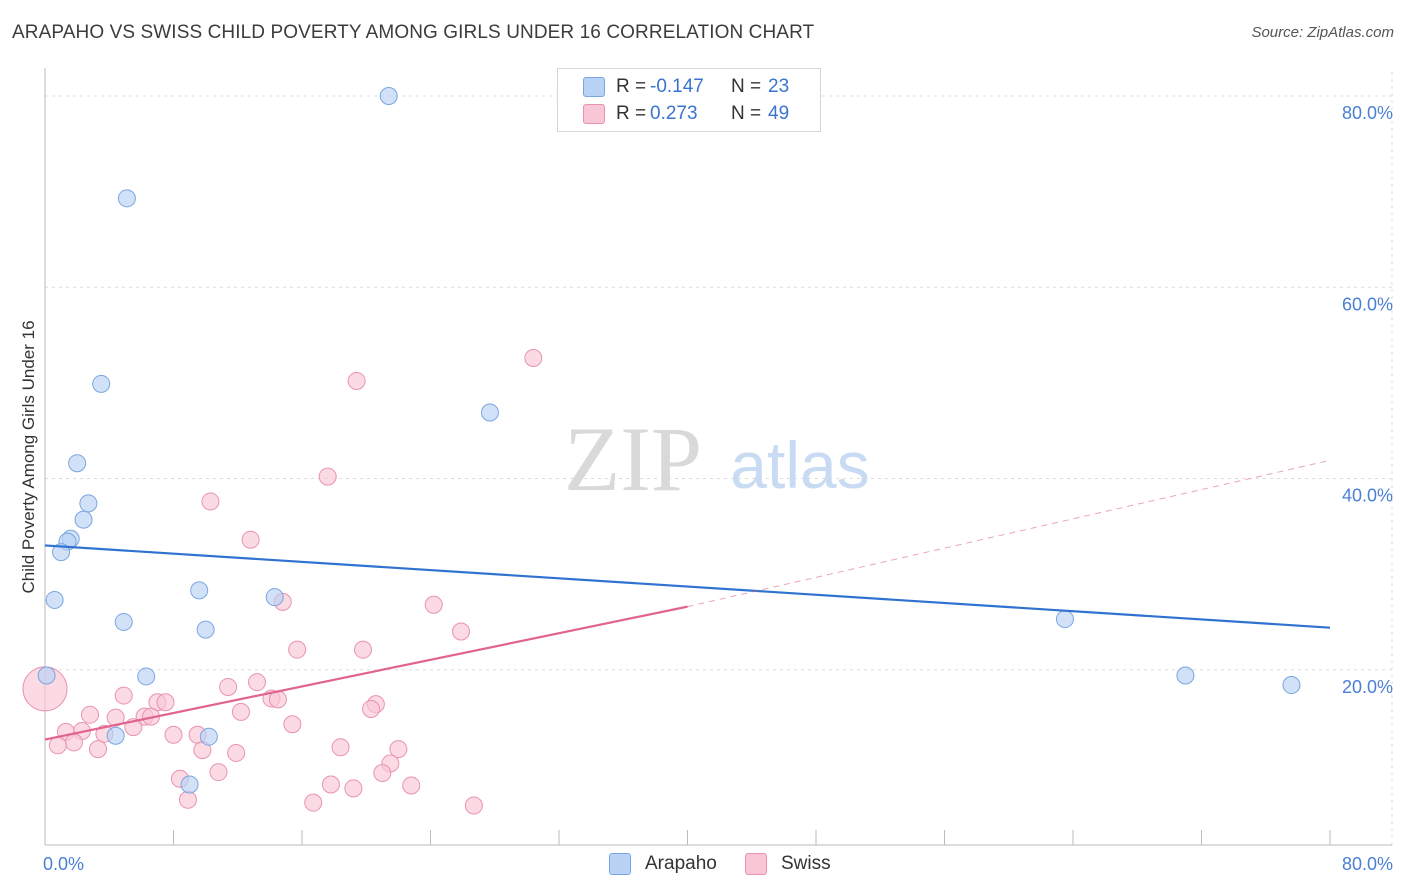 The image size is (1406, 892). Describe the element at coordinates (677, 86) in the screenshot. I see `legend-r-value: -0.147` at that location.